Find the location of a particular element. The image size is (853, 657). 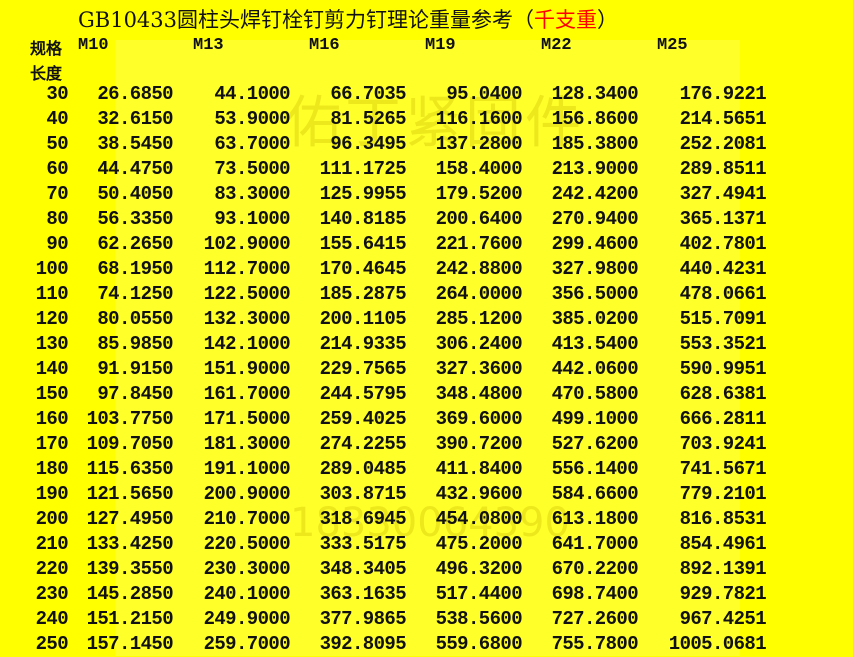

weight-cell: 103.7750 is located at coordinates (130, 419).